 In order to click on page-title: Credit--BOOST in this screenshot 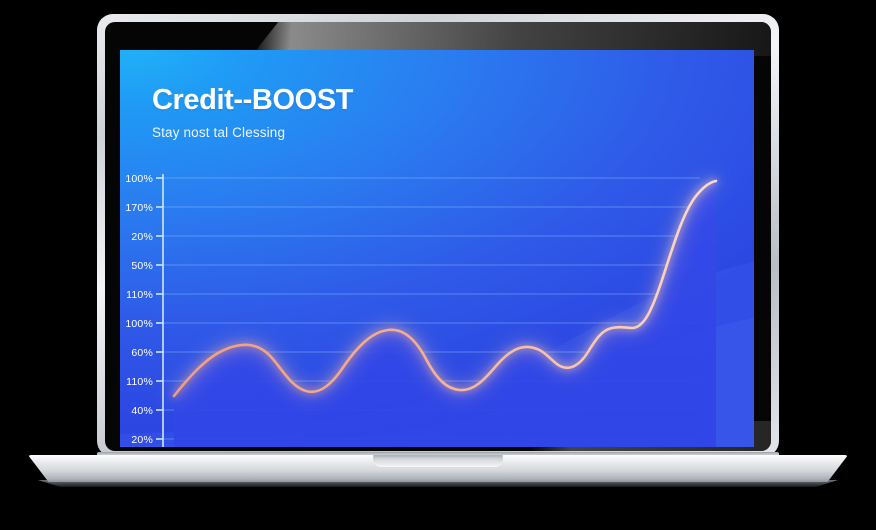, I will do `click(253, 100)`.